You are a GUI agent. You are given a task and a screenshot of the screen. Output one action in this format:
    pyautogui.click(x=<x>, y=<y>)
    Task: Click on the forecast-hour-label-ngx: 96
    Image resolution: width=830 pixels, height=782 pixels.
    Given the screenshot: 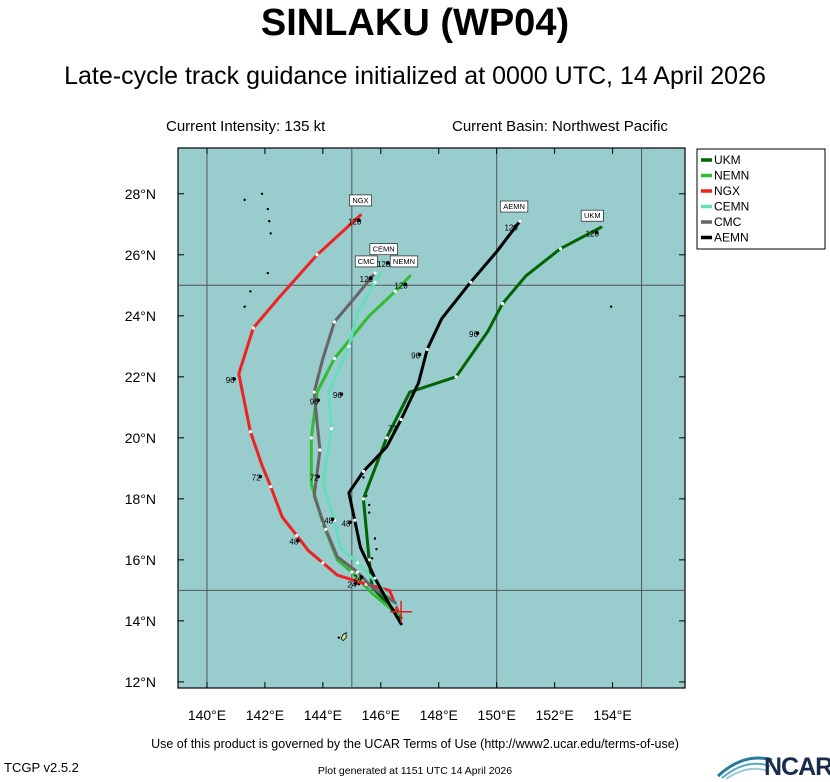 What is the action you would take?
    pyautogui.click(x=230, y=380)
    